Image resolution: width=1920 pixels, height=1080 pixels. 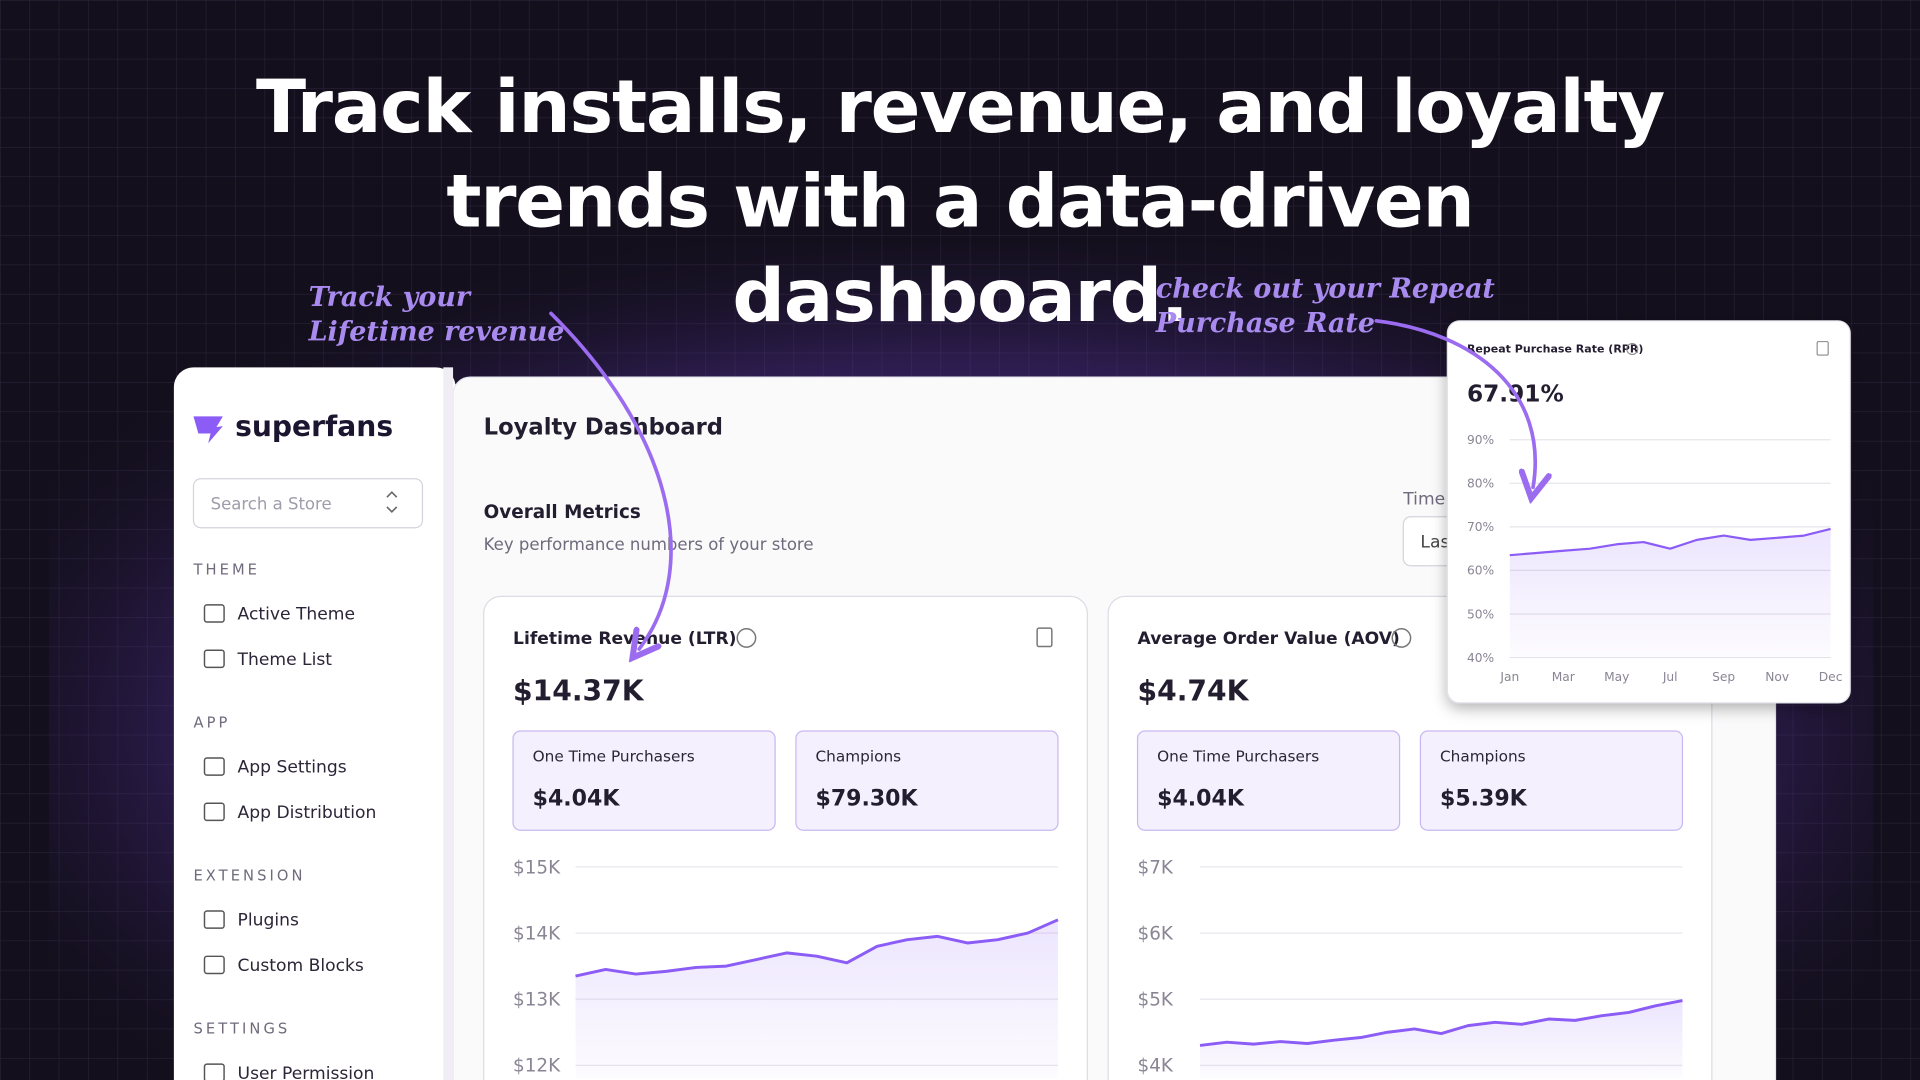 What do you see at coordinates (1156, 867) in the screenshot?
I see `y-tick-label: $7K` at bounding box center [1156, 867].